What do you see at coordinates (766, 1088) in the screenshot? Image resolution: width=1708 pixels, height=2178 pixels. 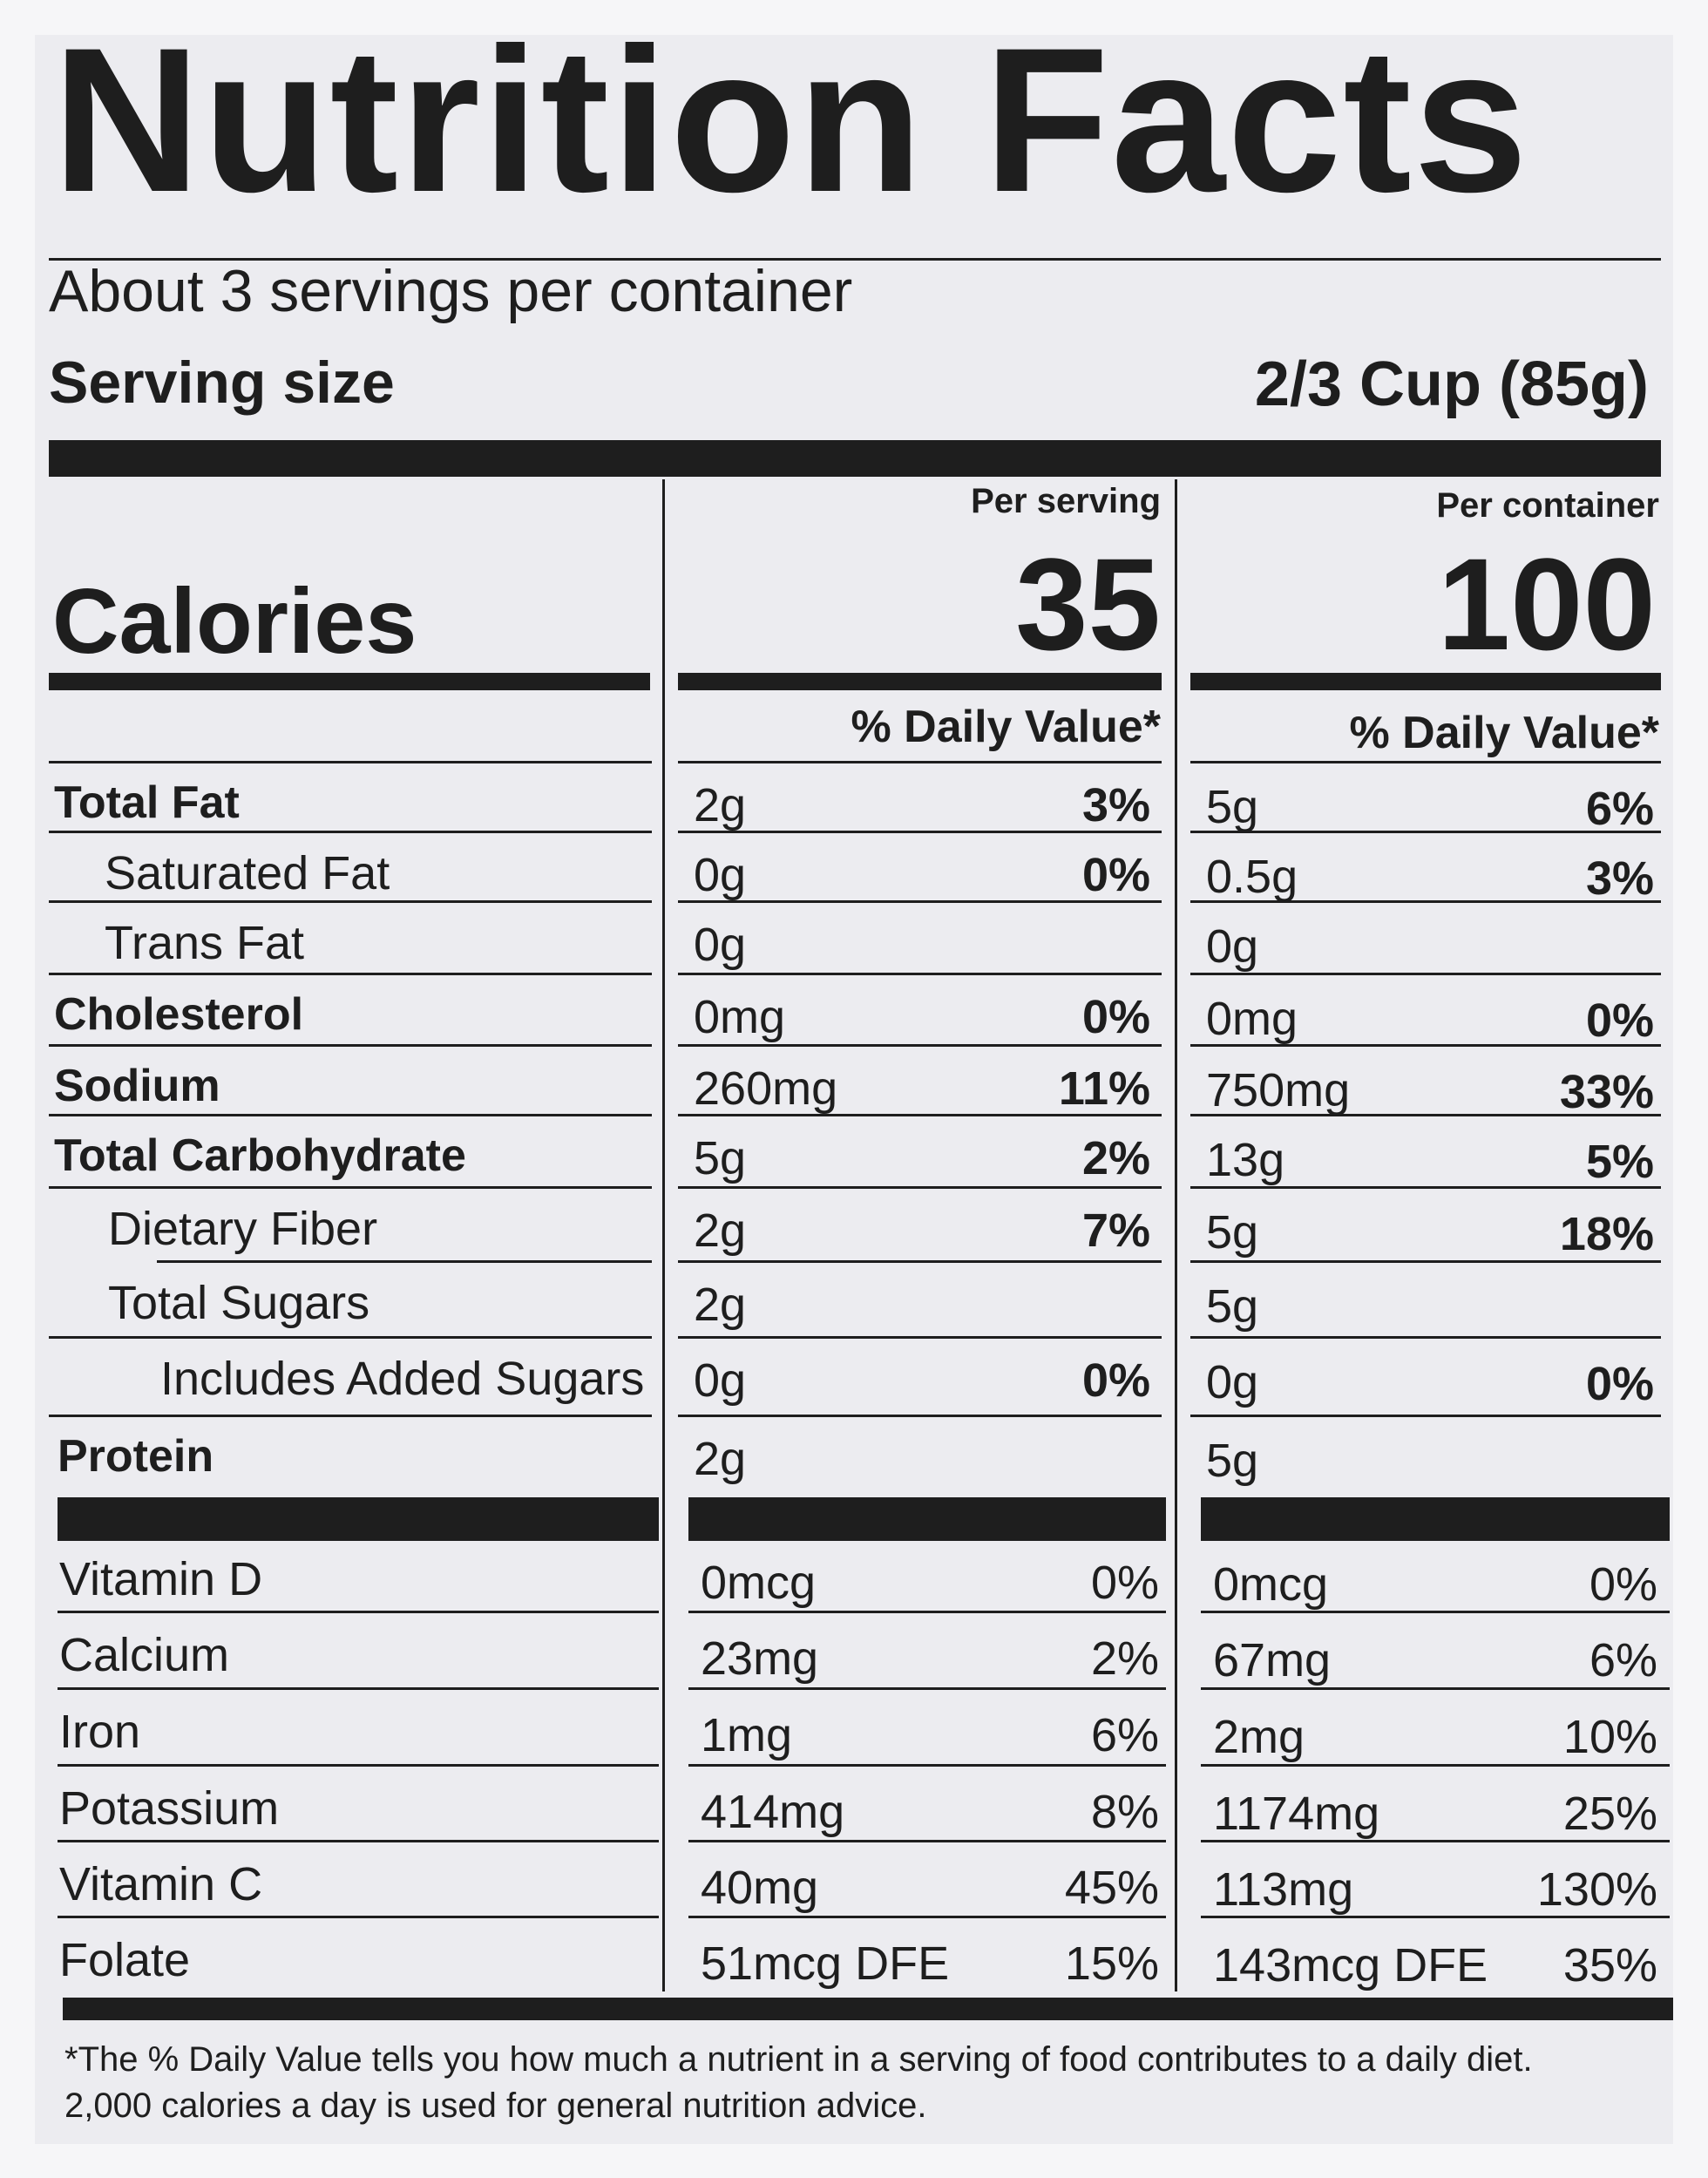 I see `serving-amount: 260mg` at bounding box center [766, 1088].